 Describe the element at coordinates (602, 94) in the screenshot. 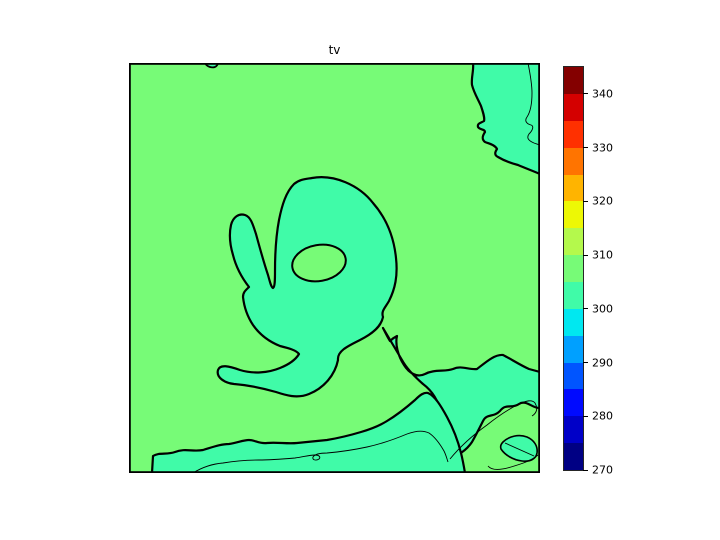

I see `colorbar-tick-label: 340` at that location.